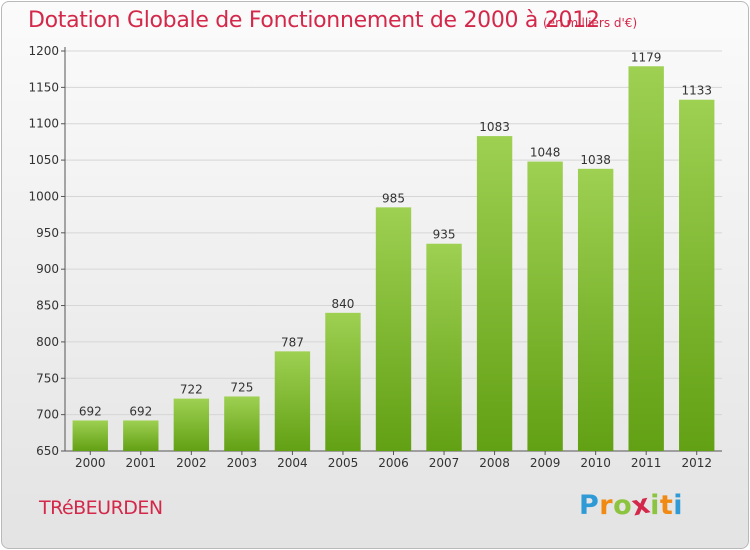 This screenshot has width=750, height=550. Describe the element at coordinates (292, 401) in the screenshot. I see `bar-2004` at that location.